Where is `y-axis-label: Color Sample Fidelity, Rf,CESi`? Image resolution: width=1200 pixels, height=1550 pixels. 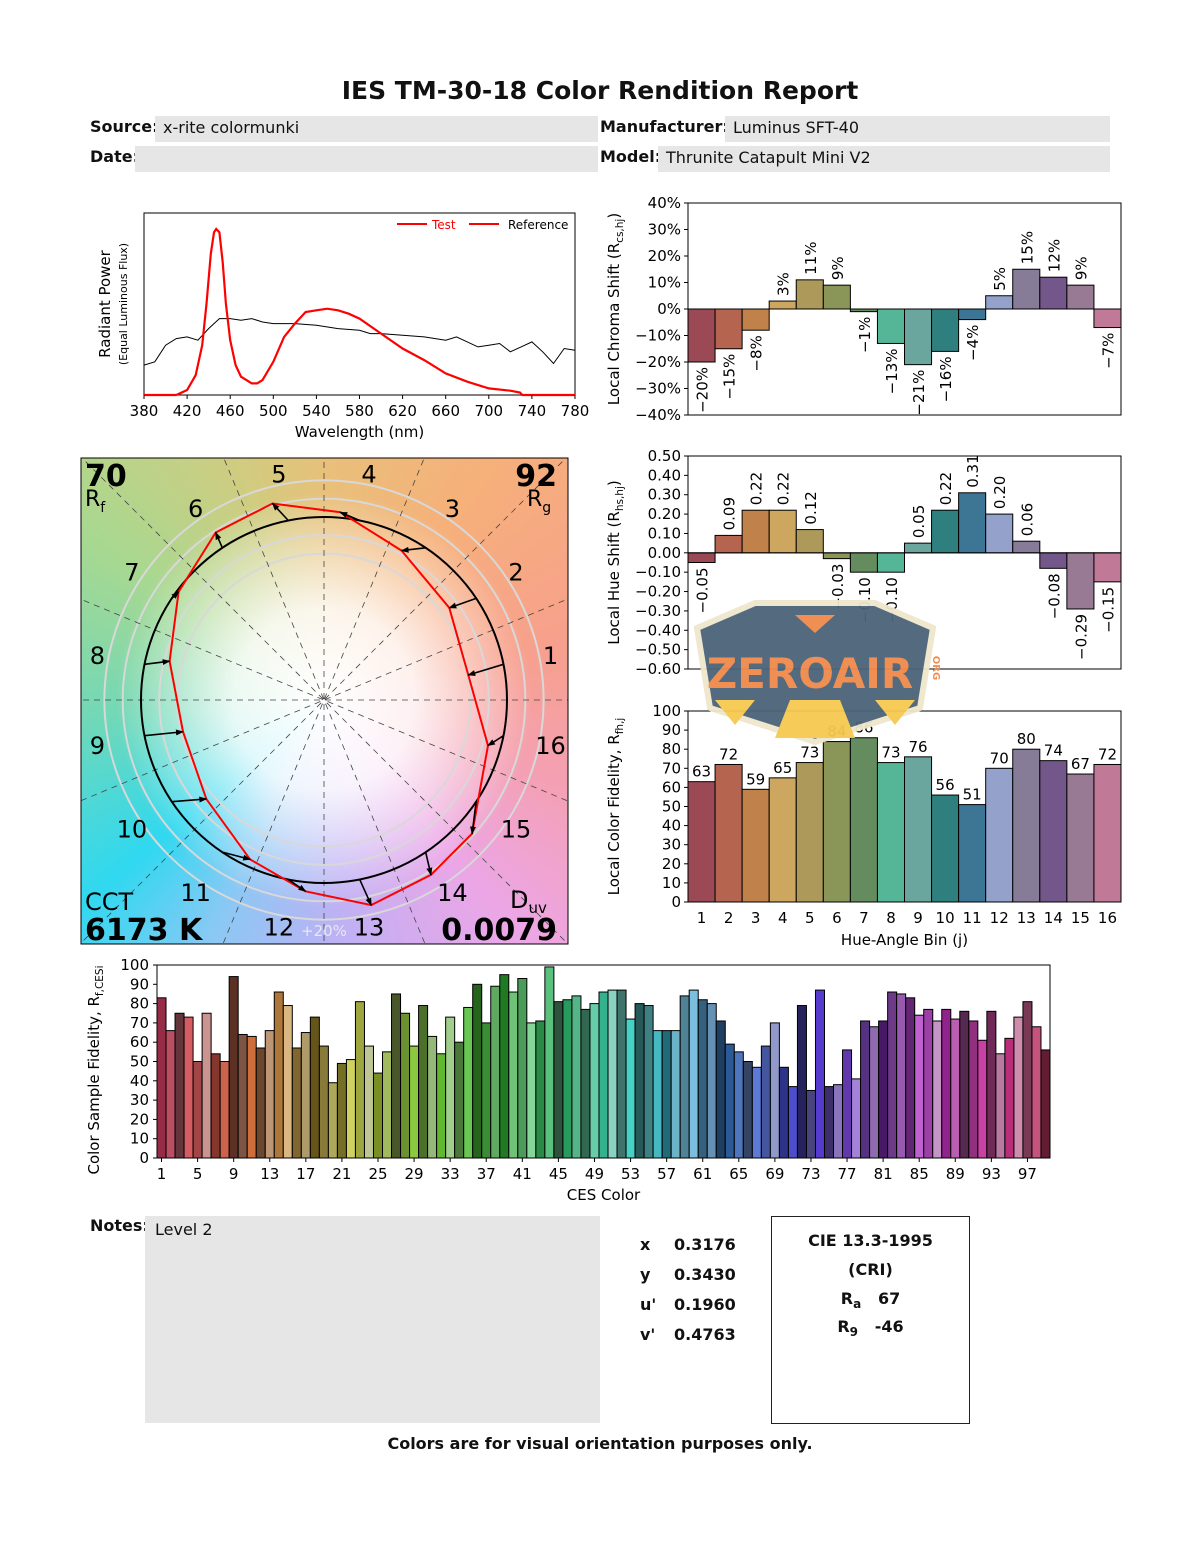
y-axis-label: Color Sample Fidelity, Rf,CESi is located at coordinates (95, 1069).